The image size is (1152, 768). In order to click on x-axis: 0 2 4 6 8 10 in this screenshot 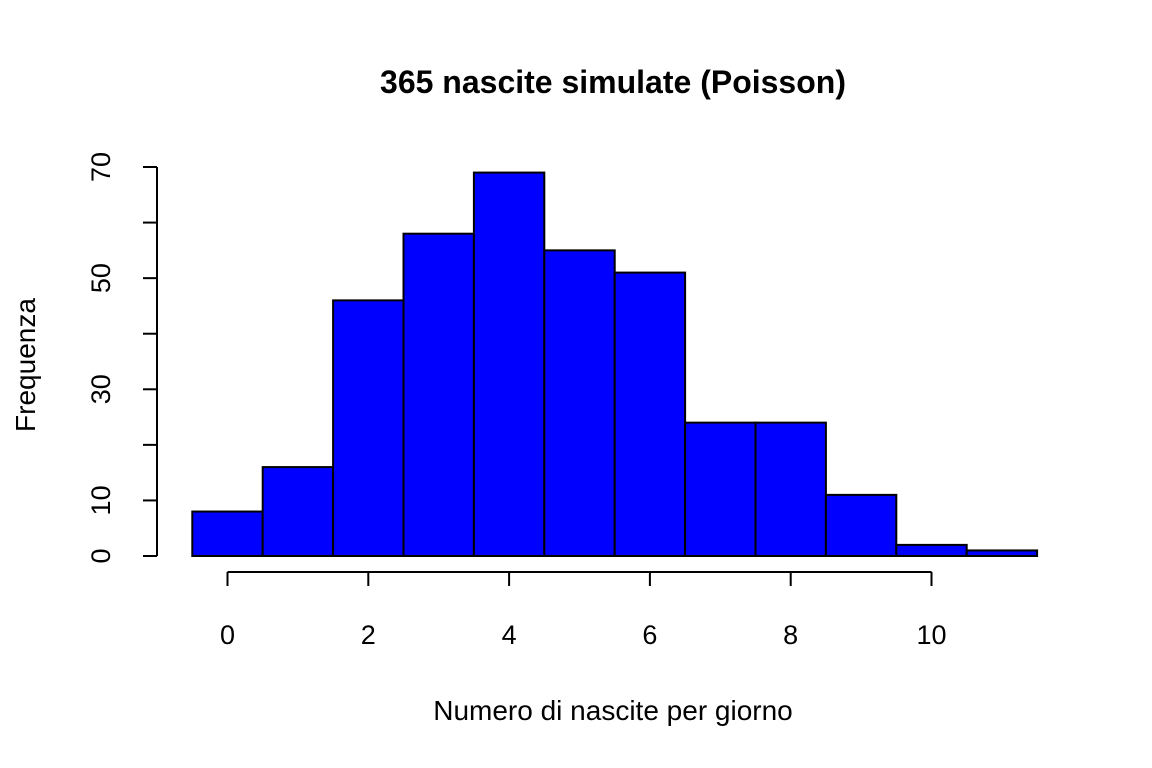, I will do `click(583, 610)`.